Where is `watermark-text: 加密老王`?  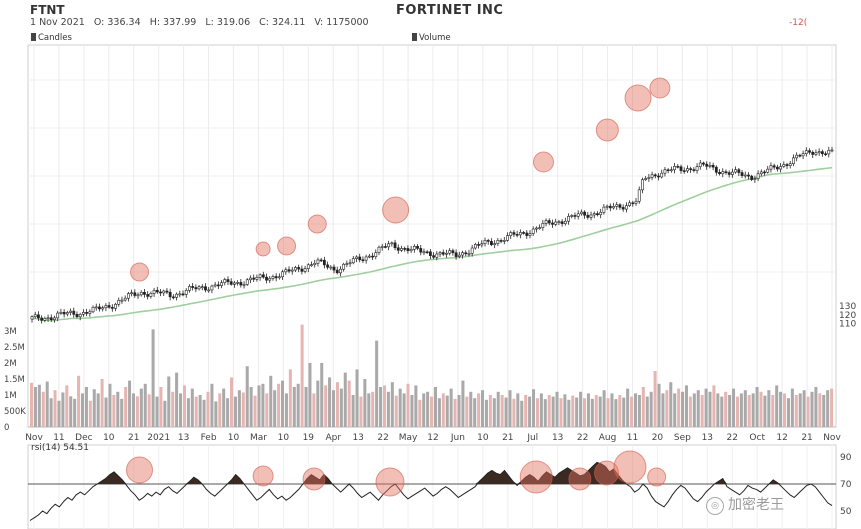
watermark-text: 加密老王 is located at coordinates (756, 505).